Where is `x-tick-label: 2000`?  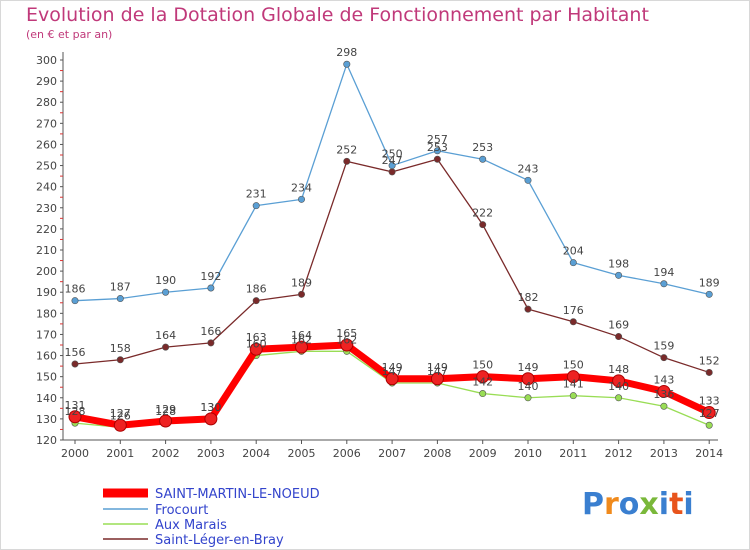 x-tick-label: 2000 is located at coordinates (75, 453).